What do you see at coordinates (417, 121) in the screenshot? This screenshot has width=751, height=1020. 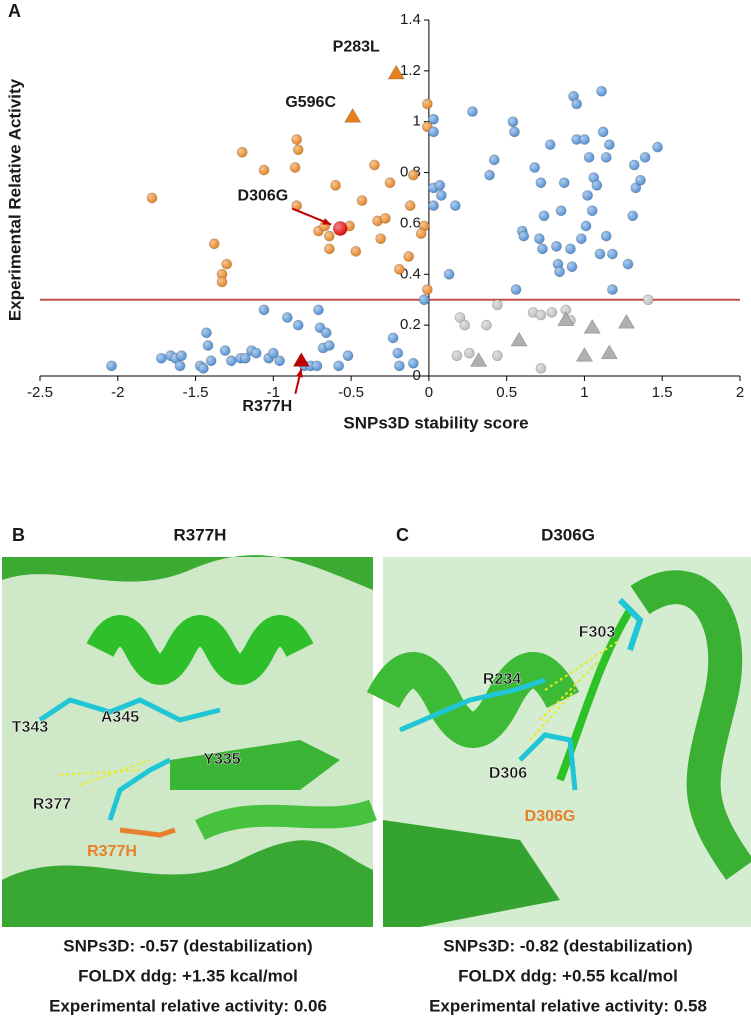 I see `y-tick-label: 1` at bounding box center [417, 121].